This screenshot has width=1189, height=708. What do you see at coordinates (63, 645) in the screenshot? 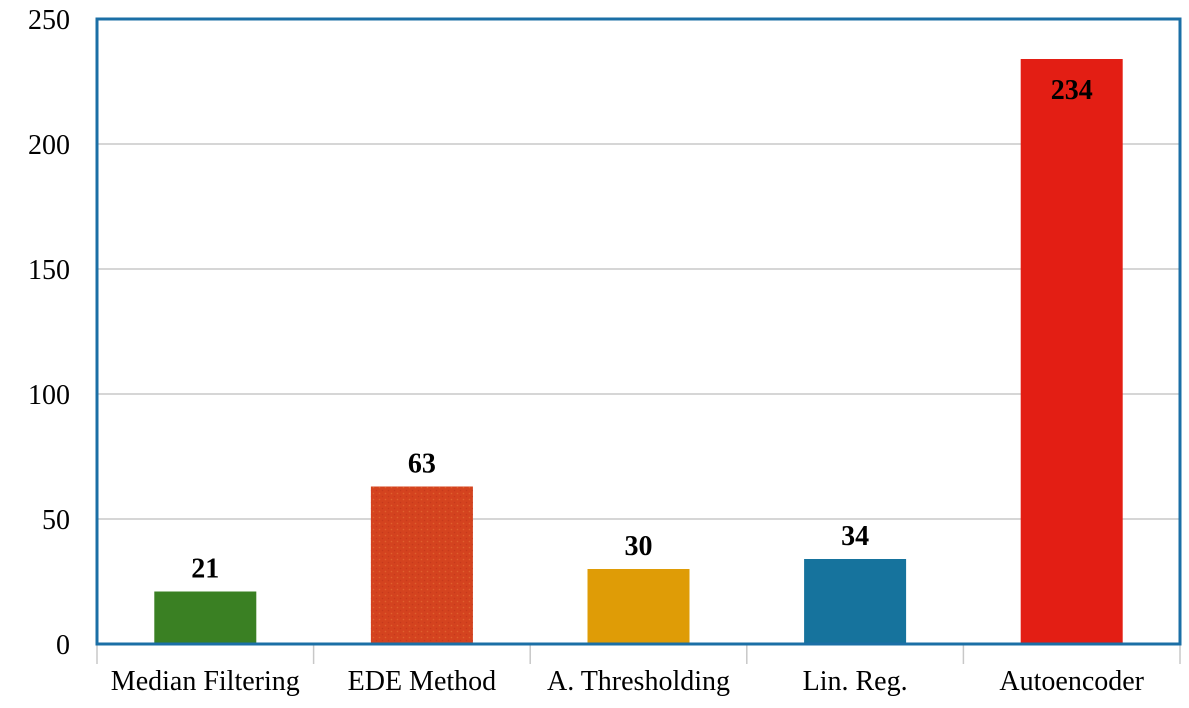
I see `y-tick-label: 0` at bounding box center [63, 645].